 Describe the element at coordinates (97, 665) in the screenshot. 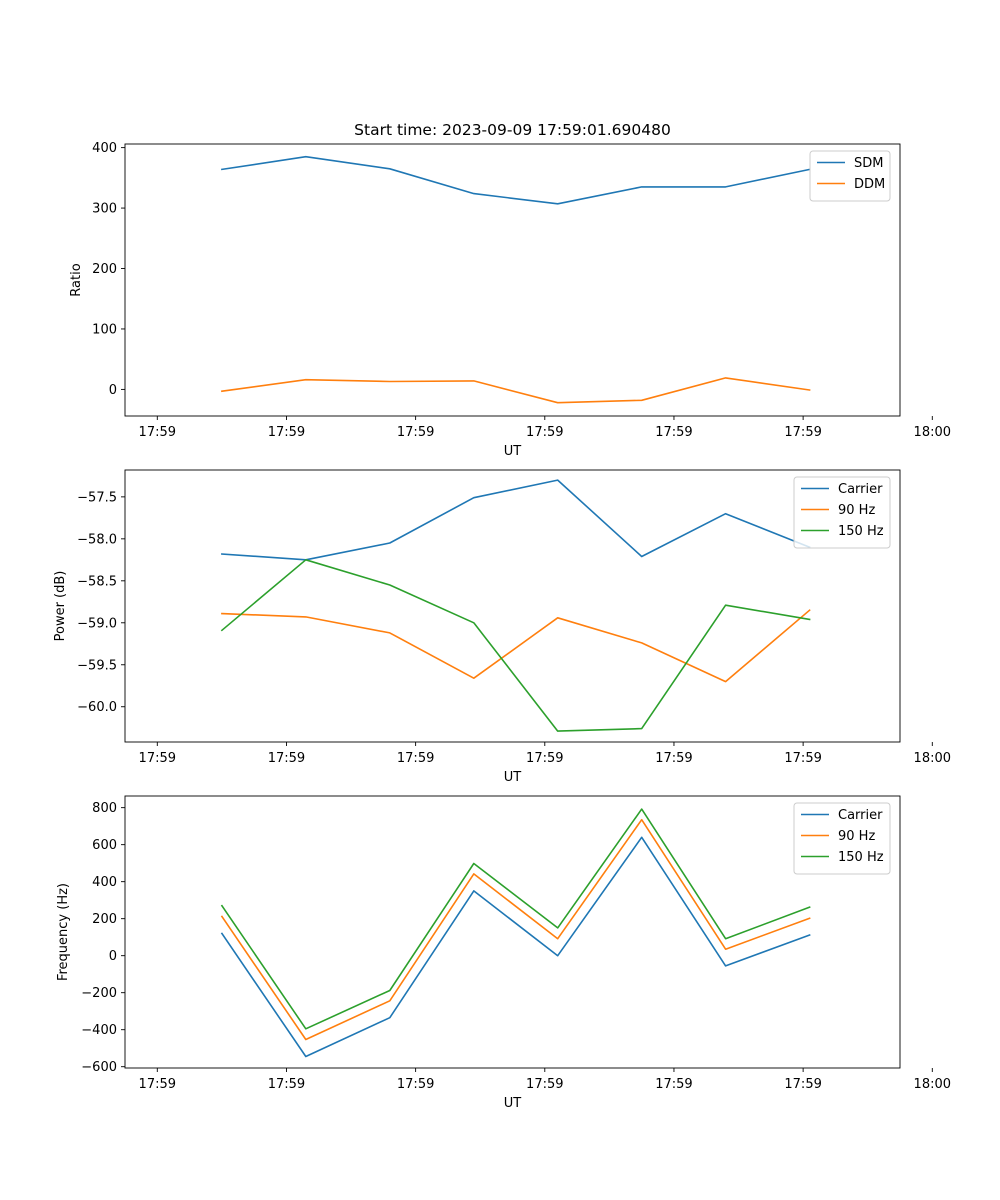

I see `y-tick-label: −59.5` at that location.